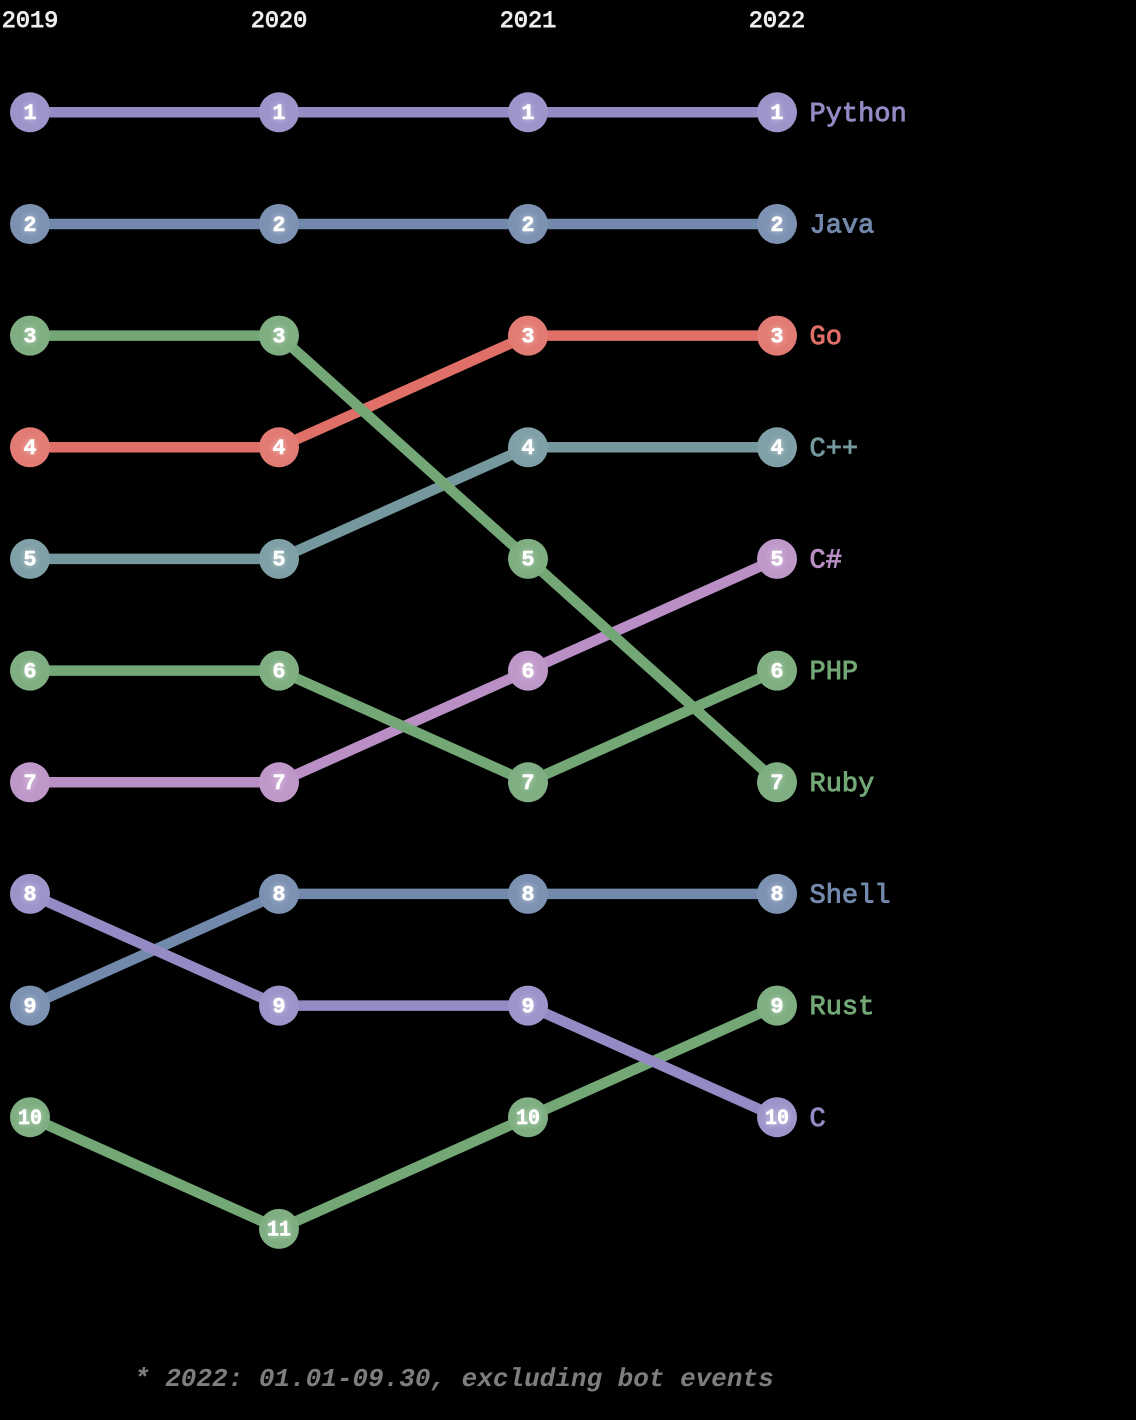 The image size is (1136, 1420). Describe the element at coordinates (858, 115) in the screenshot. I see `svg-text: Python` at that location.